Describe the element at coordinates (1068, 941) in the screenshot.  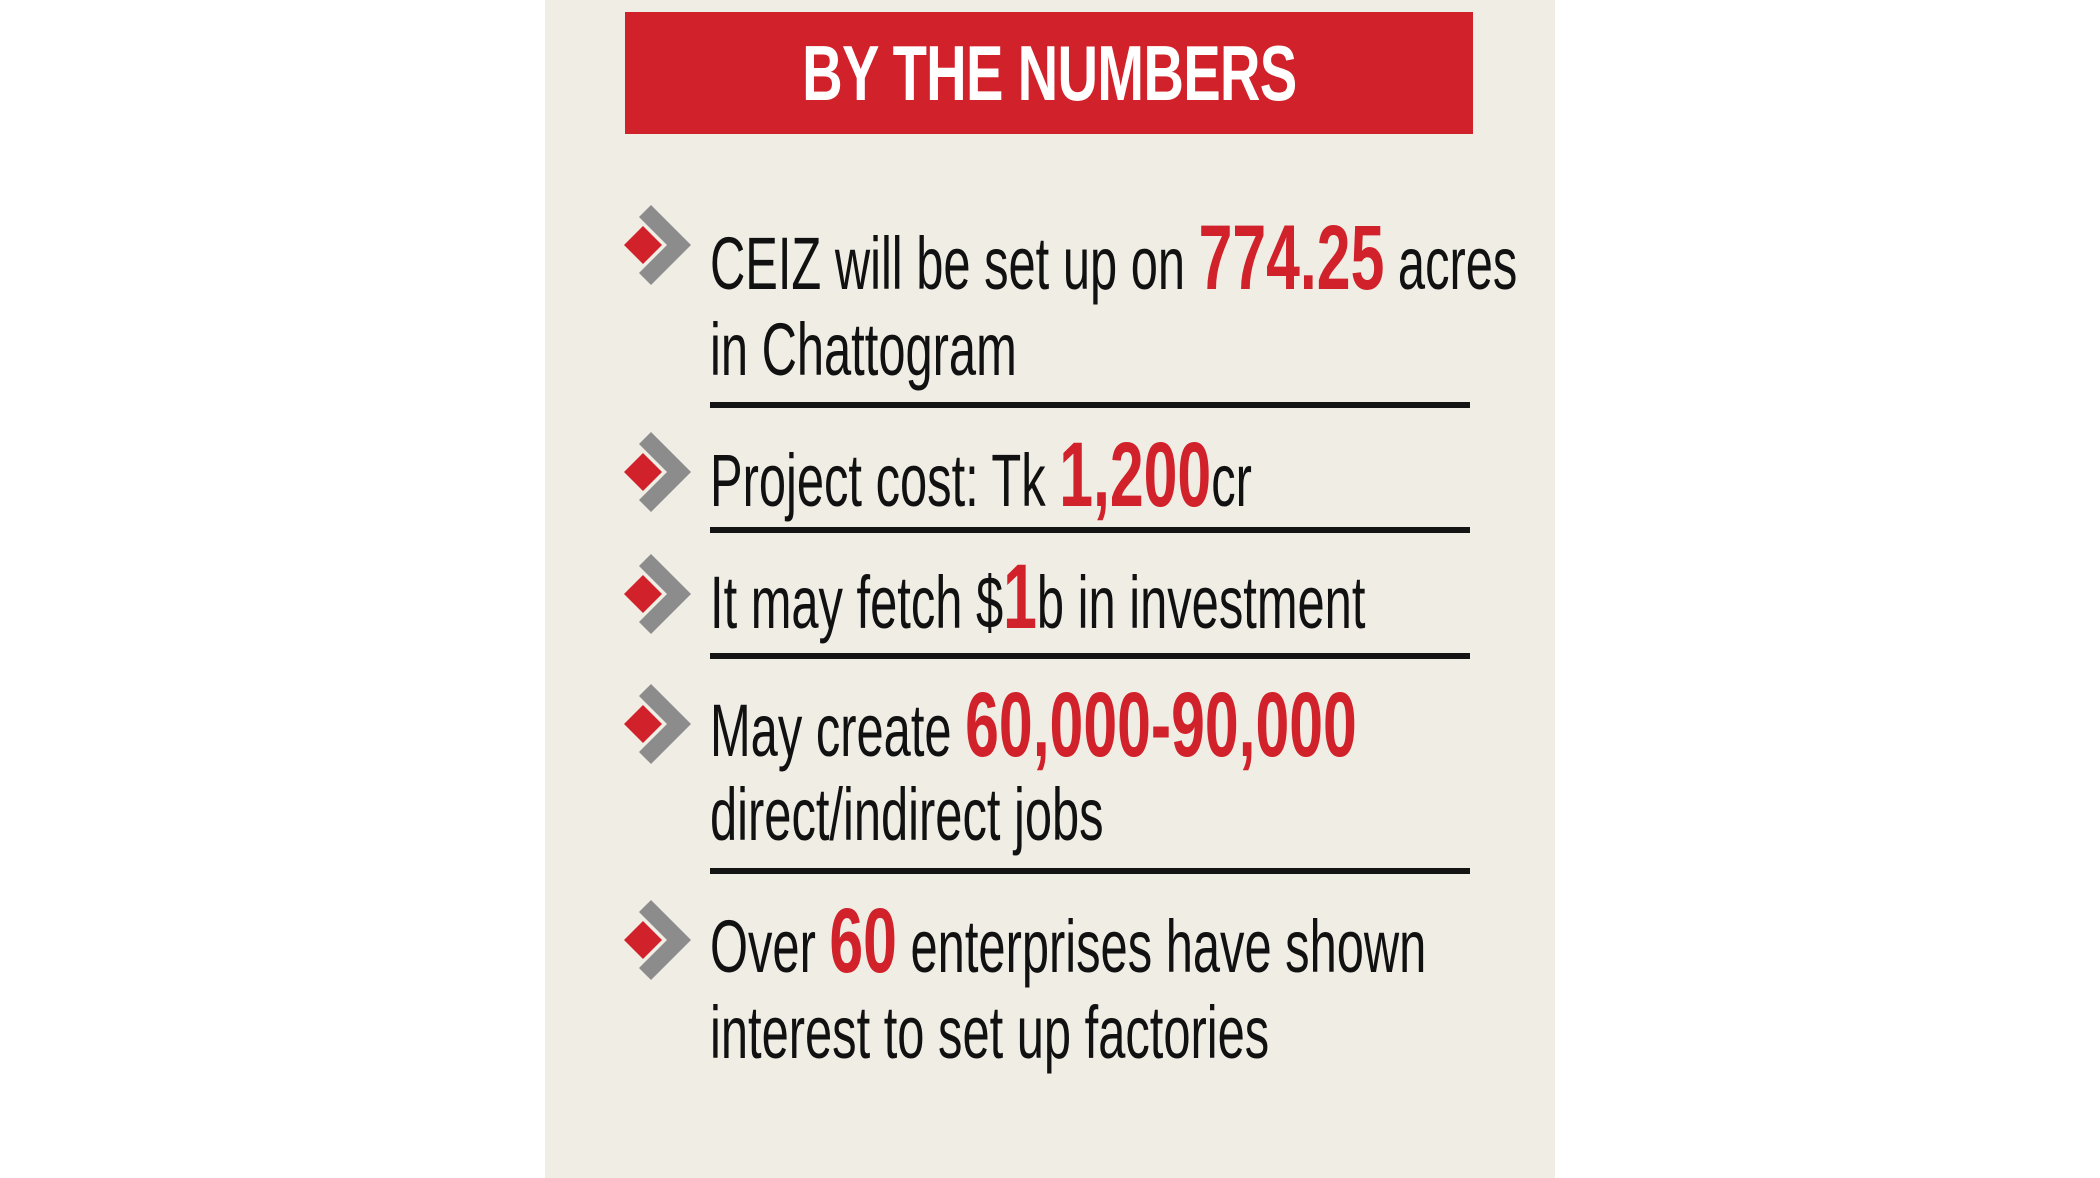
I see `item-line: Over 60 enterprises have shown` at that location.